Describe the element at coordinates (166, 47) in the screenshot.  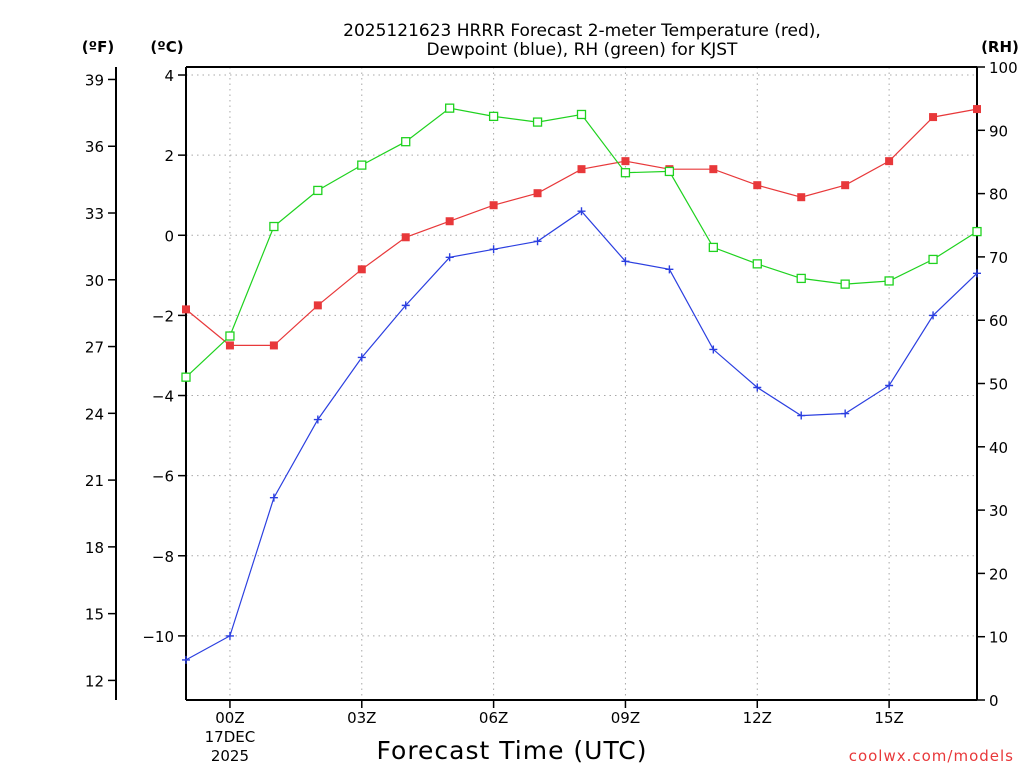
I see `celsius-unit-label: (ºC)` at that location.